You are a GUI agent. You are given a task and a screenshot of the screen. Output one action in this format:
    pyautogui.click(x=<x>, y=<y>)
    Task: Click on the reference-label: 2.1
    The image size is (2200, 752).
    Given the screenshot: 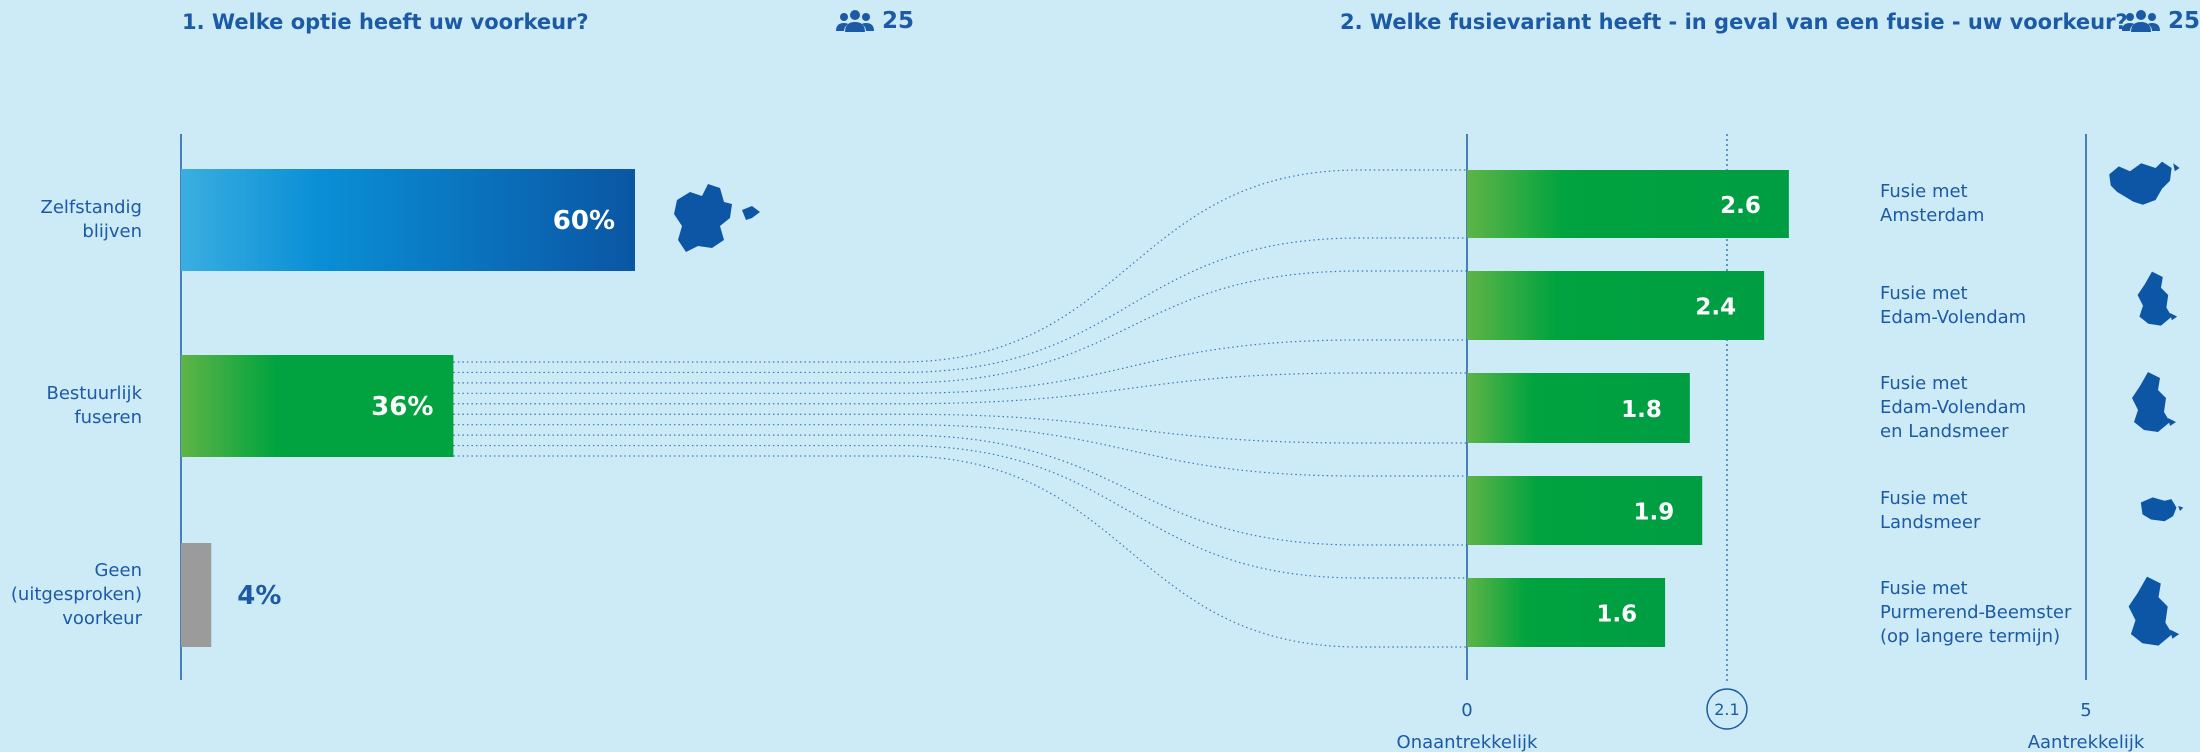 What is the action you would take?
    pyautogui.click(x=1726, y=709)
    